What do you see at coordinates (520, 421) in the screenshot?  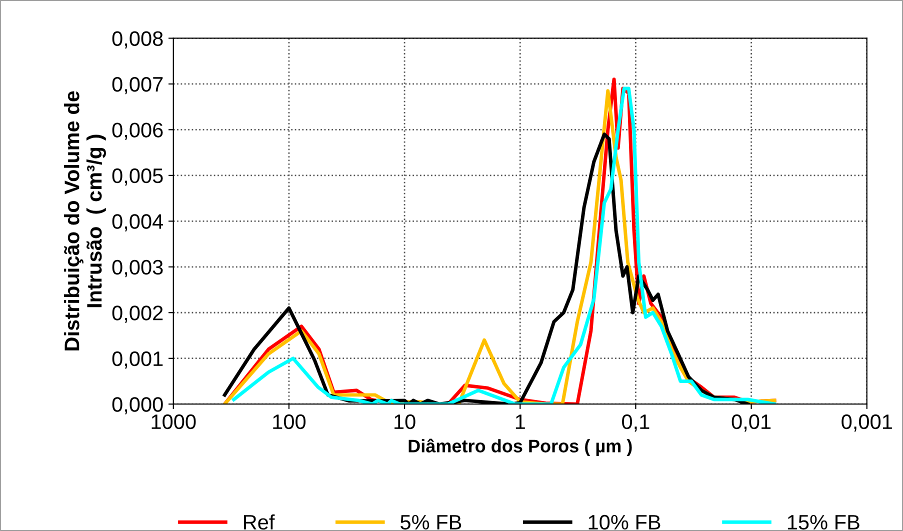 I see `x-tick-label: 1` at bounding box center [520, 421].